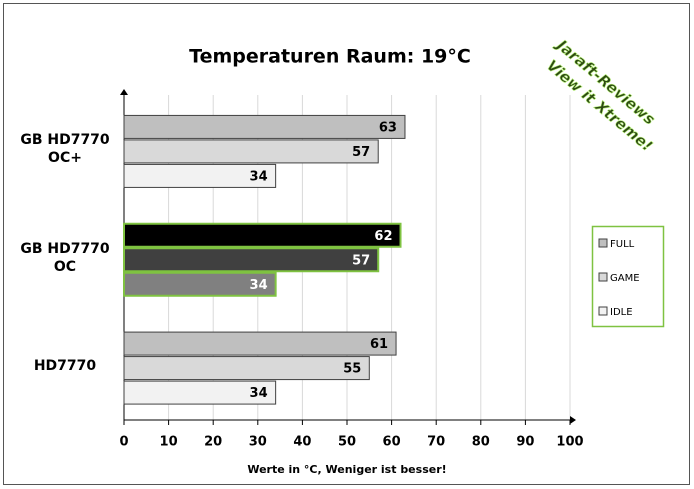 This screenshot has height=489, width=694. I want to click on data-label: 61, so click(379, 344).